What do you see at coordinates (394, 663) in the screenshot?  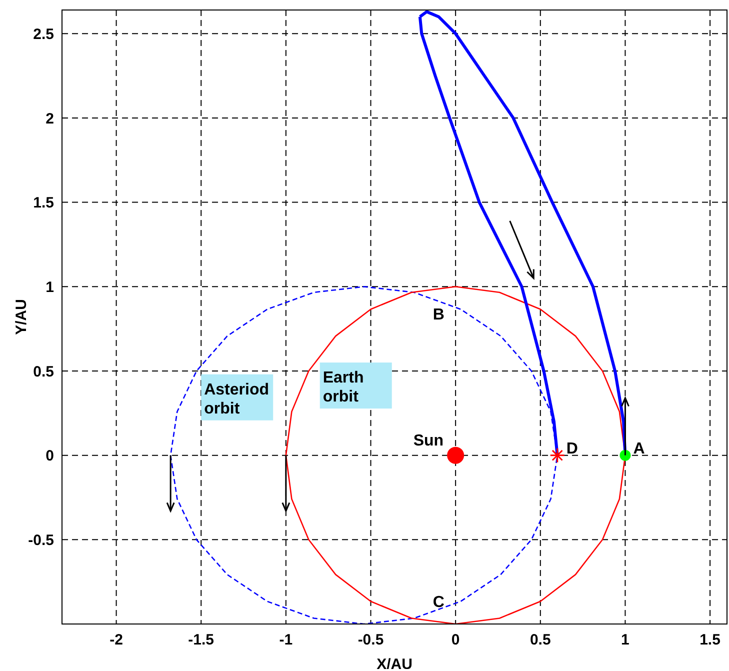 I see `x-axis-title: X/AU` at bounding box center [394, 663].